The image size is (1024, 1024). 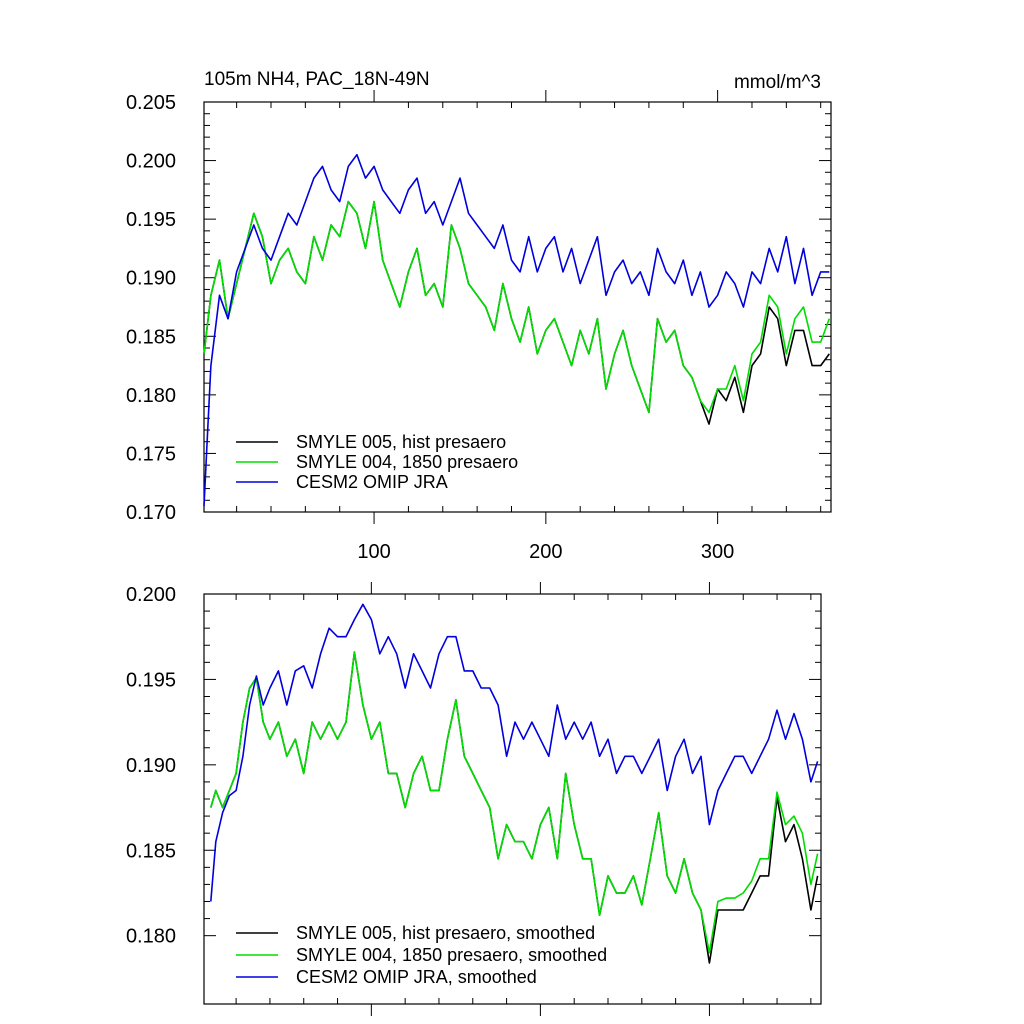 I want to click on y-tick-label: 0.175, so click(x=151, y=454).